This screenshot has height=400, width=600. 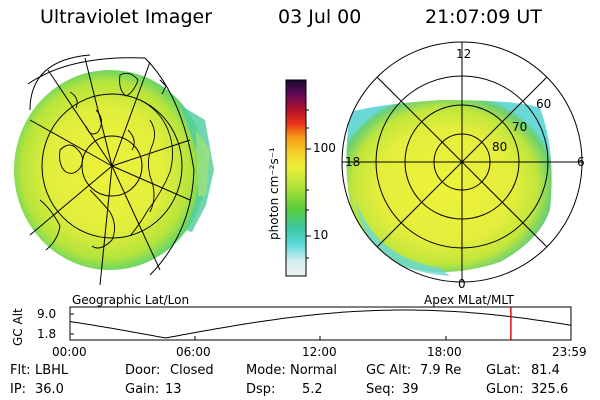 What do you see at coordinates (47, 334) in the screenshot?
I see `gc-alt-ytick-low: 1.8` at bounding box center [47, 334].